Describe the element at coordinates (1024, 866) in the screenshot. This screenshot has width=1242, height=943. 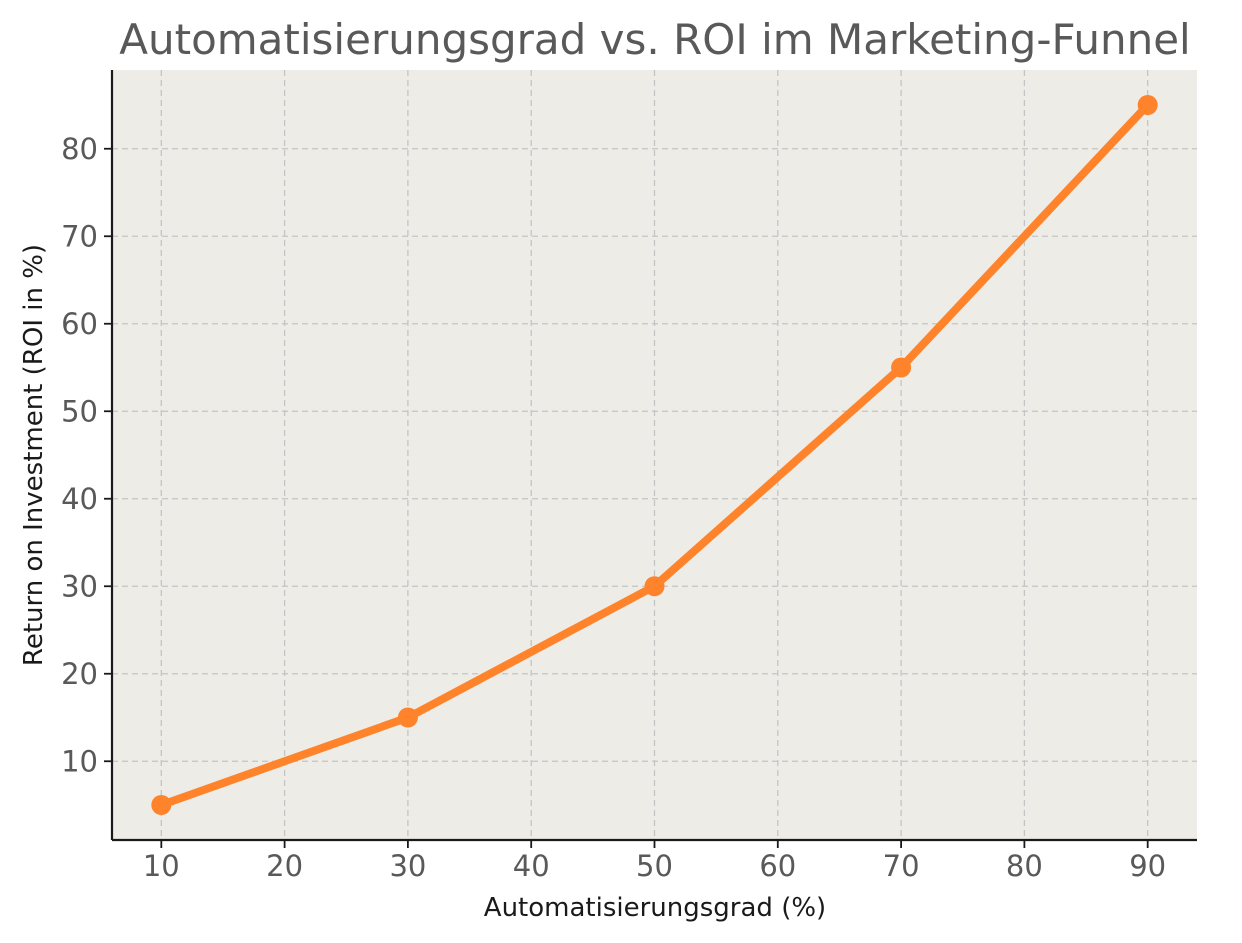
I see `x-tick-label: 80` at that location.